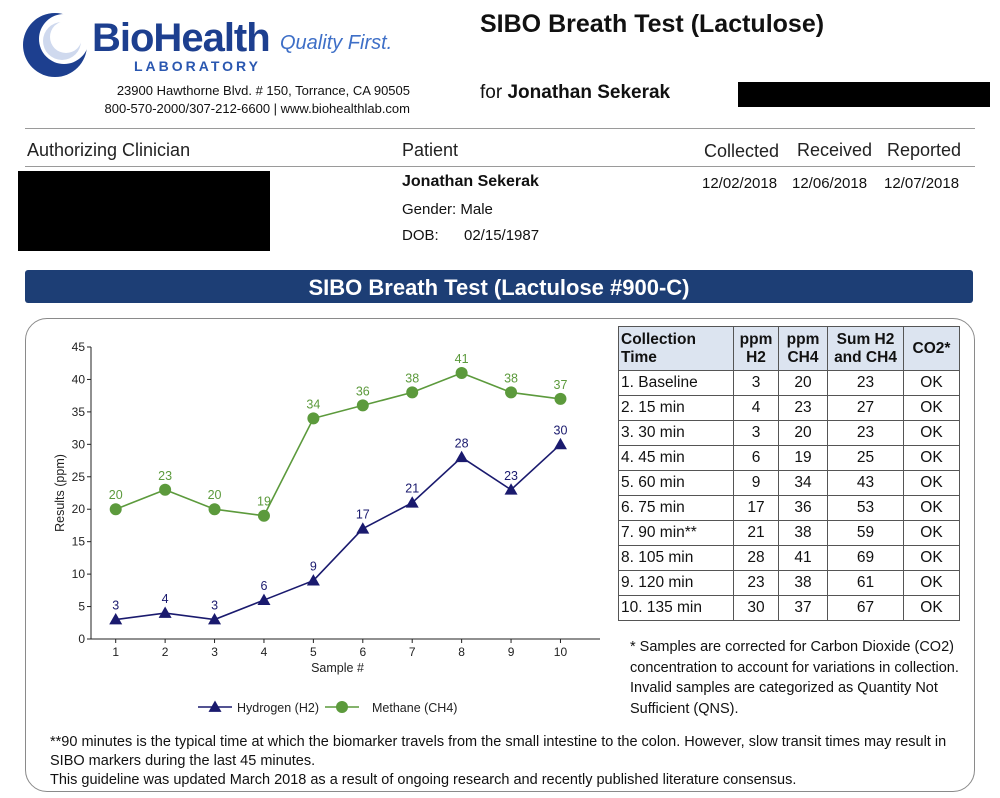  Describe the element at coordinates (79, 542) in the screenshot. I see `y-tick-label: 15` at that location.